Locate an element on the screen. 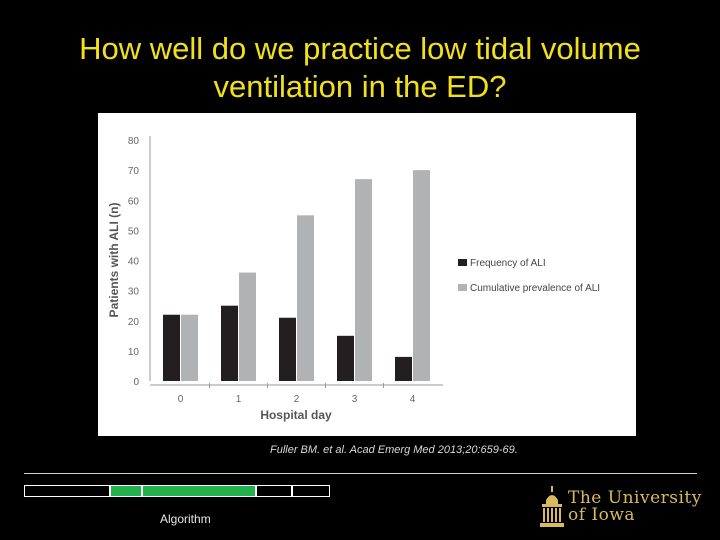  old-capitol-icon is located at coordinates (552, 506).